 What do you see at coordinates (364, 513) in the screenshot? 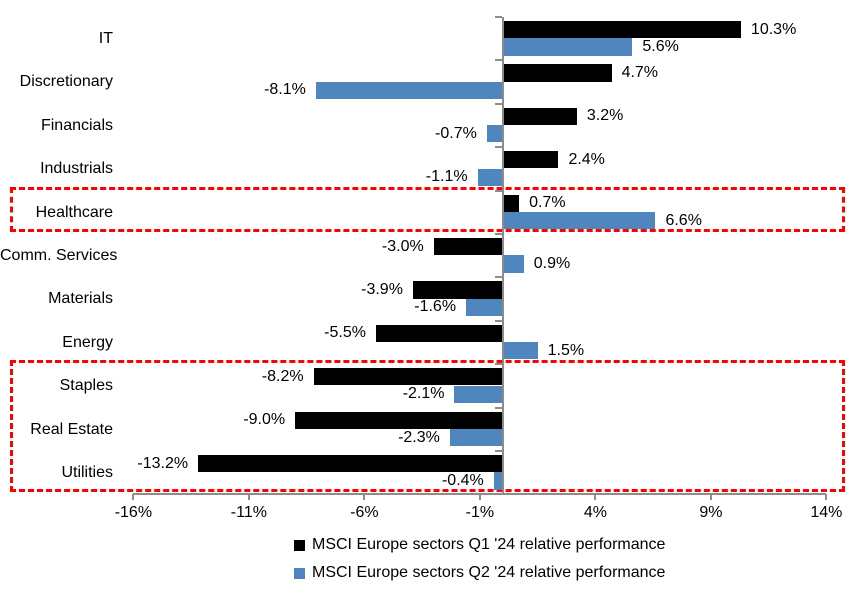
I see `x-tick-label: -6%` at bounding box center [364, 513].